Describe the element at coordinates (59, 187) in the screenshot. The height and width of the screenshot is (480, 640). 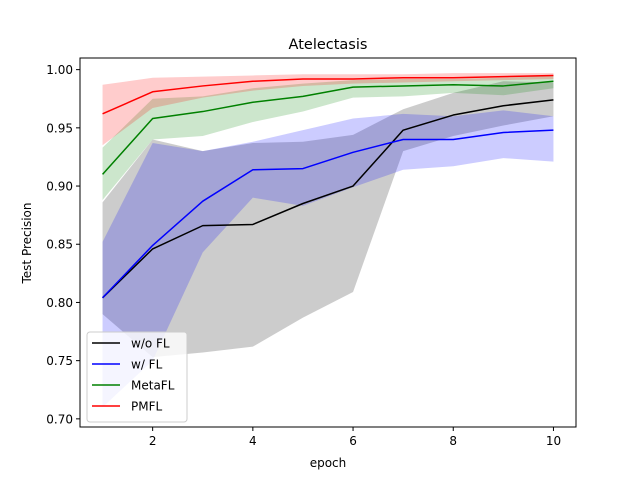
I see `y-tick-label: 0.90` at that location.